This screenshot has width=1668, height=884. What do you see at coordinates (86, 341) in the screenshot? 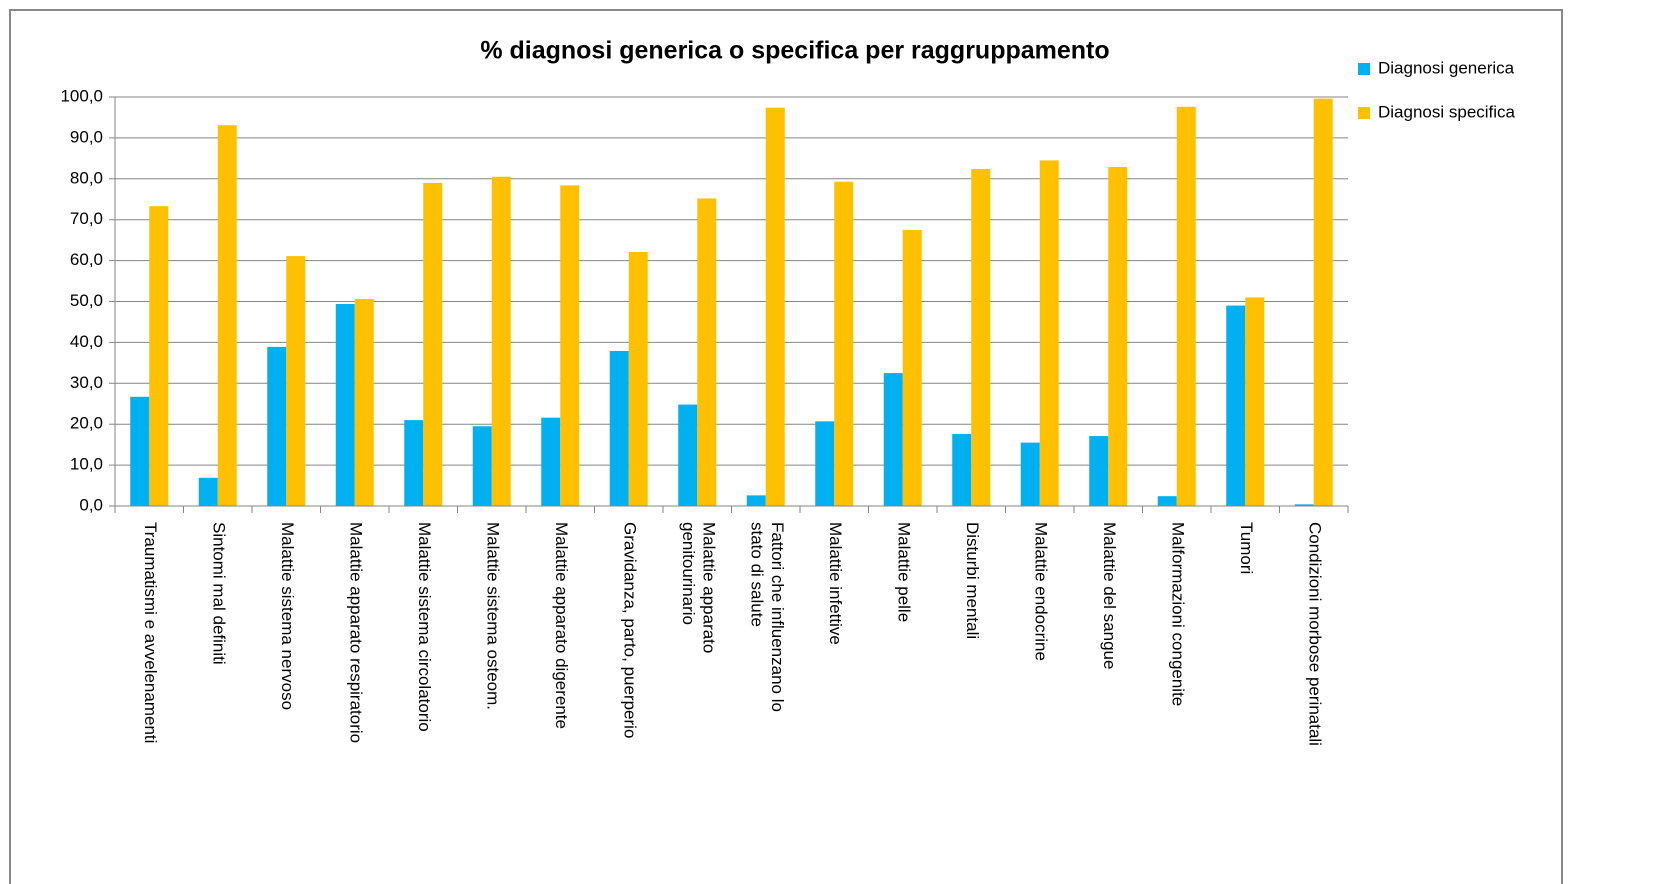
I see `y-tick-label: 40,0` at bounding box center [86, 341].